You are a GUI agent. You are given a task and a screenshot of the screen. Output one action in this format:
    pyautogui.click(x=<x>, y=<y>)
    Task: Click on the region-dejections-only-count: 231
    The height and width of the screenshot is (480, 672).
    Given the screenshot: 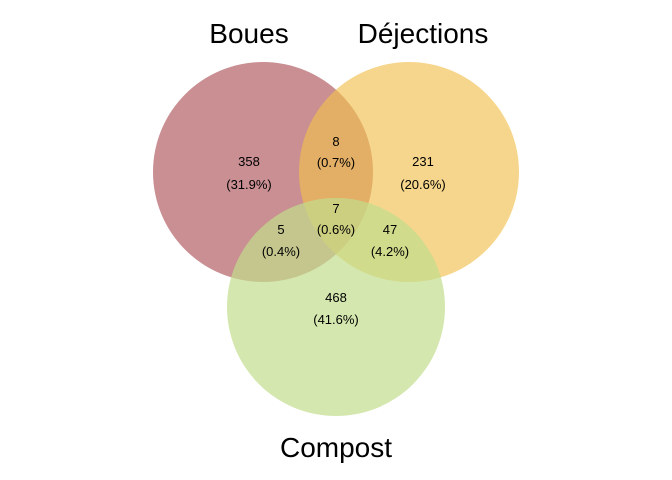 What is the action you would take?
    pyautogui.click(x=423, y=161)
    